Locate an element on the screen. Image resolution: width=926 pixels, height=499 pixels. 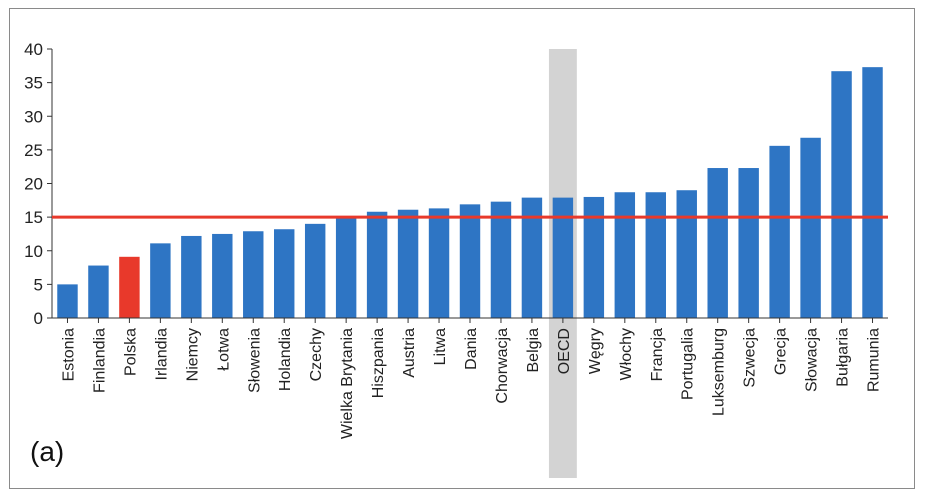
y-tick-label: 15 is located at coordinates (33, 217).